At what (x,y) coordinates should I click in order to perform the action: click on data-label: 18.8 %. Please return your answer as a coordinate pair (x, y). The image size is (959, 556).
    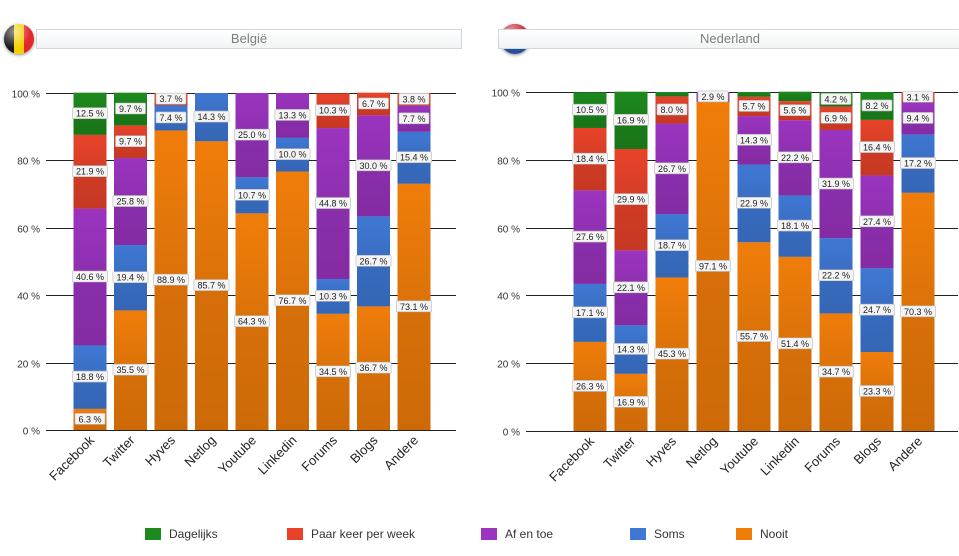
    Looking at the image, I should click on (90, 377).